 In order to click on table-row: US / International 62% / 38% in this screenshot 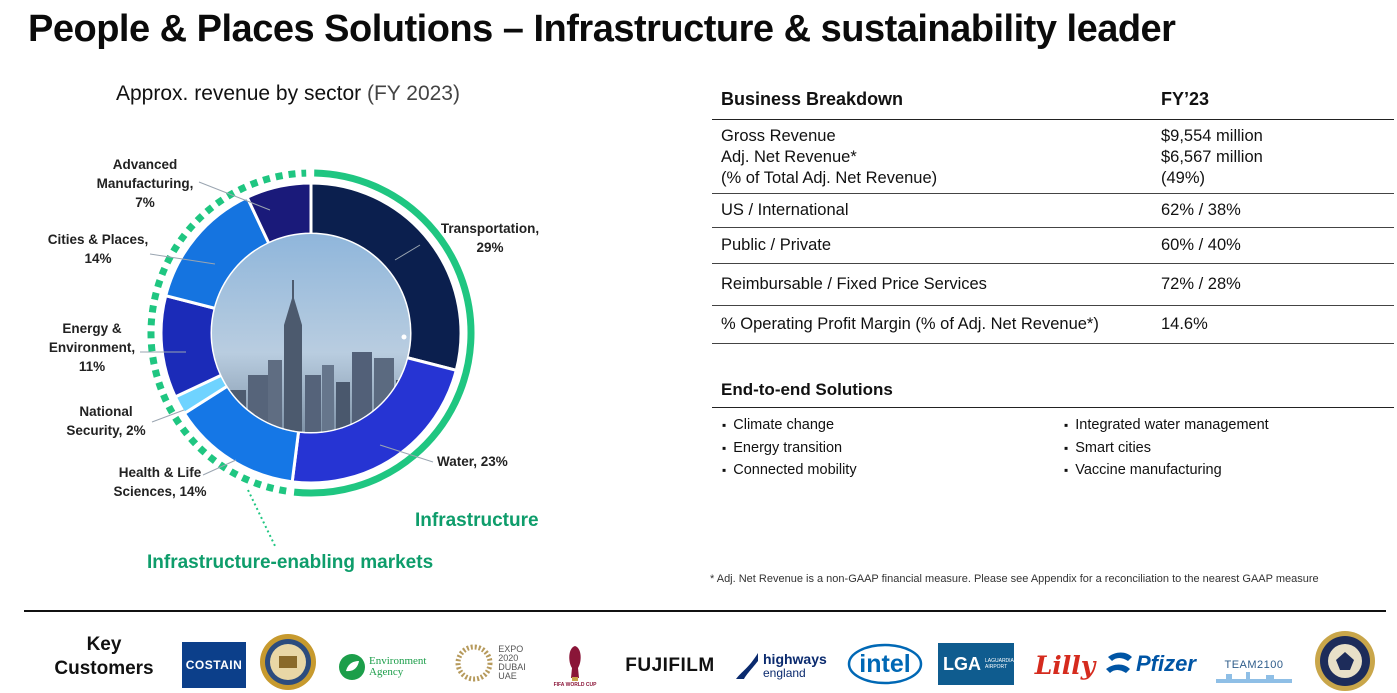, I will do `click(1053, 211)`.